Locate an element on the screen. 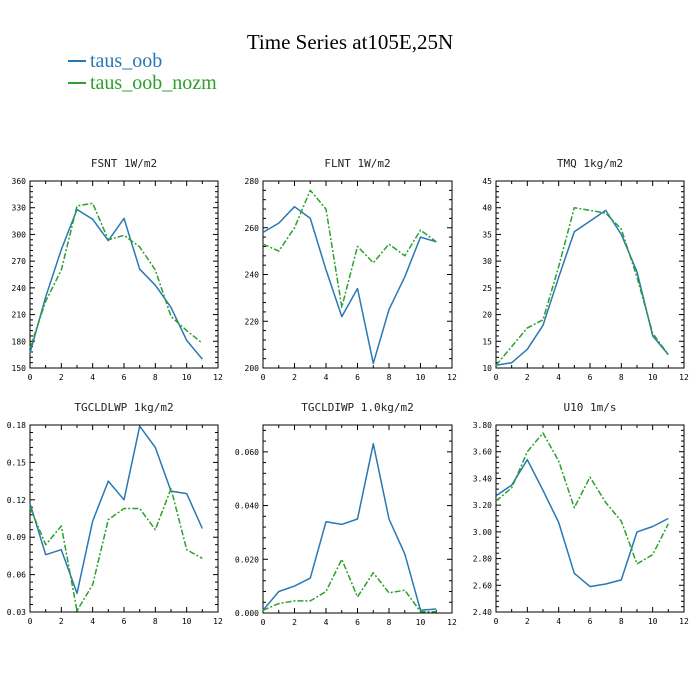  y-tick-label: 10 is located at coordinates (487, 368).